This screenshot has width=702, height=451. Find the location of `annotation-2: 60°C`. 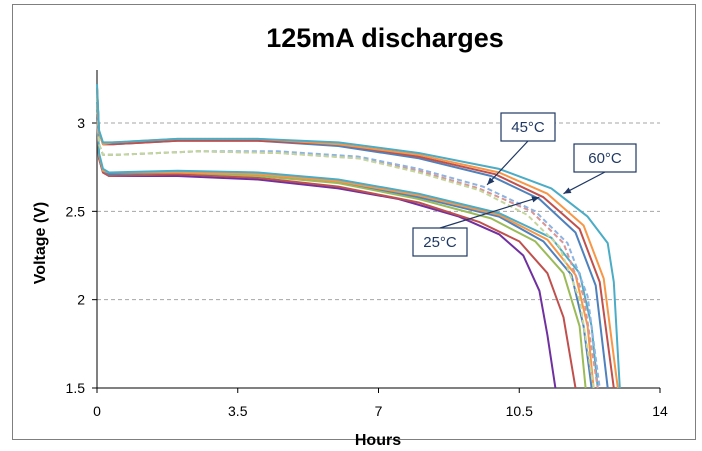

annotation-2: 60°C is located at coordinates (600, 169).